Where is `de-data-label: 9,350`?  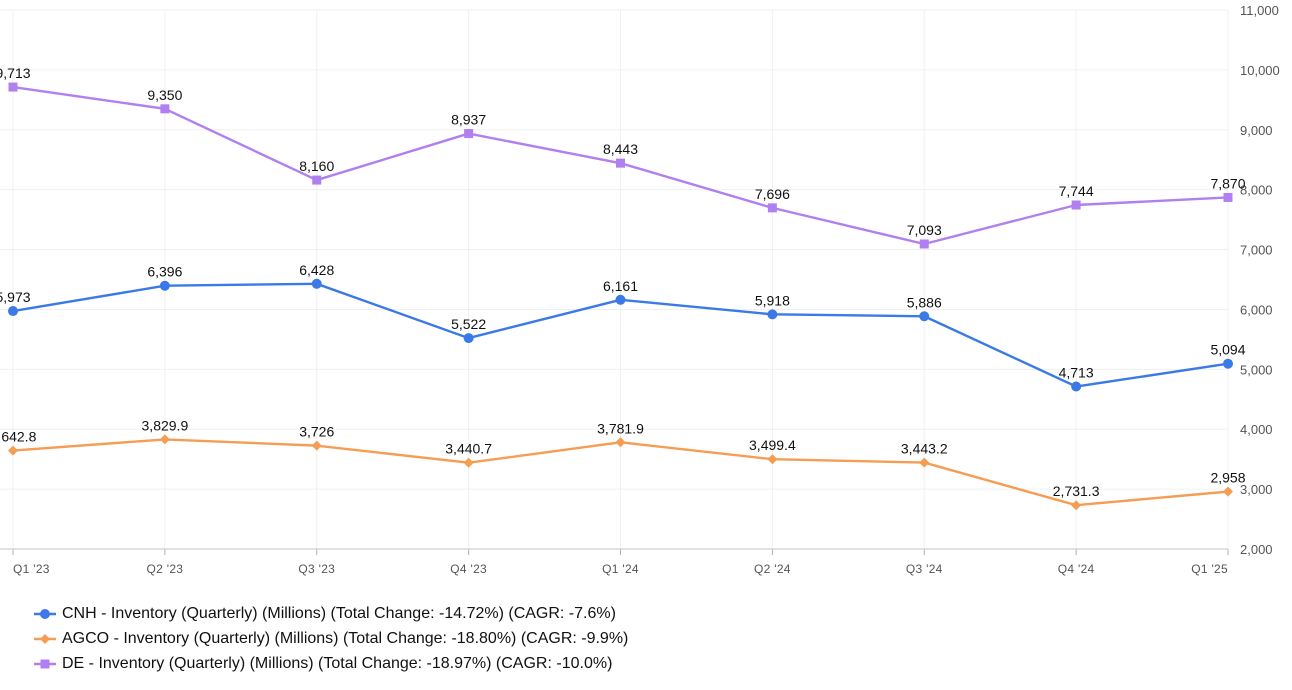
de-data-label: 9,350 is located at coordinates (164, 95).